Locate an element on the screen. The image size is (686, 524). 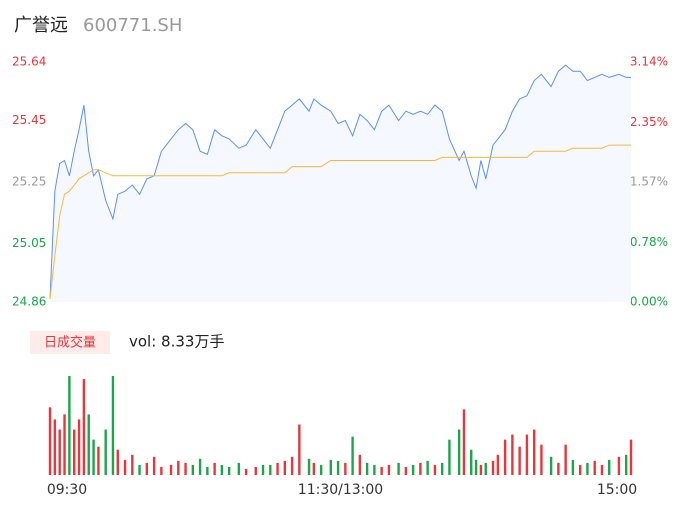
y-tick-label: 25.45 is located at coordinates (29, 120).